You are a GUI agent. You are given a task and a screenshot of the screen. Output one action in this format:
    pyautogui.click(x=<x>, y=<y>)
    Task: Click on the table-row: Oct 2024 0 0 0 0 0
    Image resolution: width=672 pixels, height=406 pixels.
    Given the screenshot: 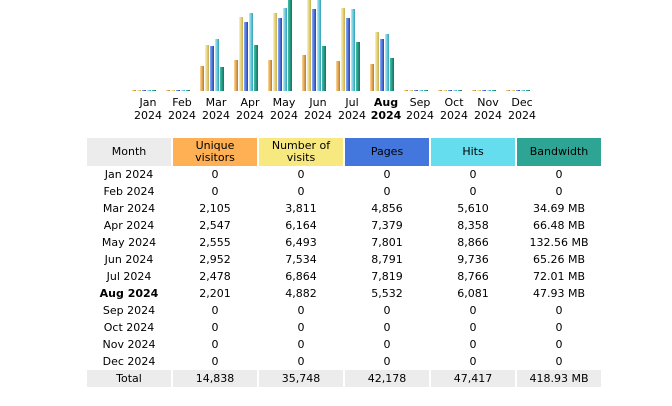 What is the action you would take?
    pyautogui.click(x=344, y=327)
    